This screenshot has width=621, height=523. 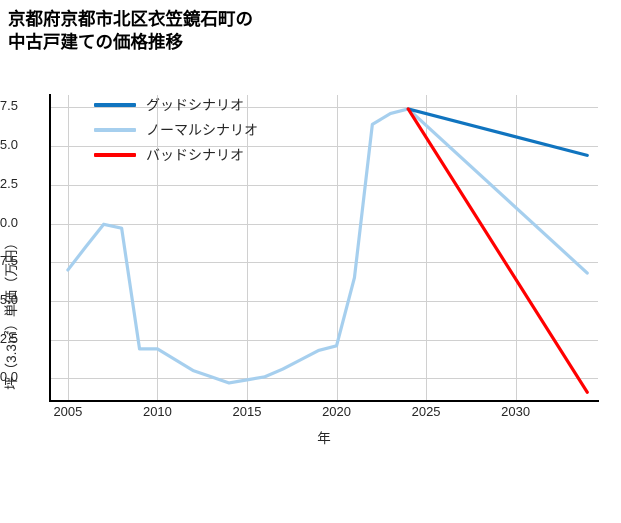 What do you see at coordinates (336, 411) in the screenshot?
I see `x-axis-tick-label: 2020` at bounding box center [336, 411].